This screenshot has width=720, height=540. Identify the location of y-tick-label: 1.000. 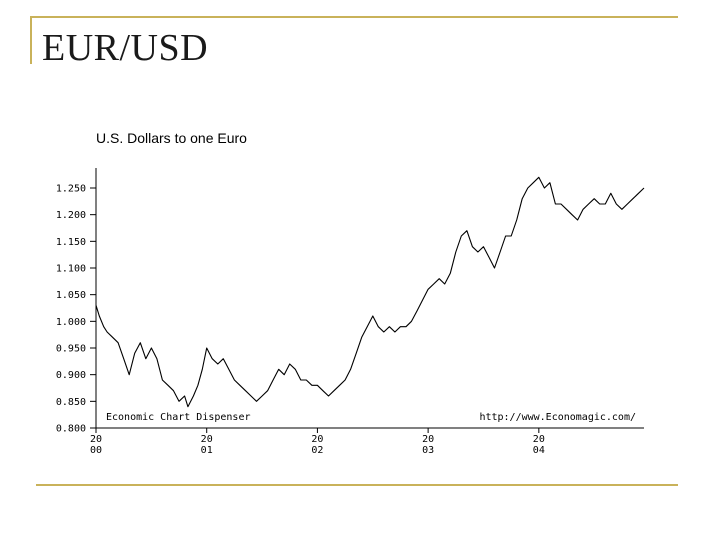
(71, 322).